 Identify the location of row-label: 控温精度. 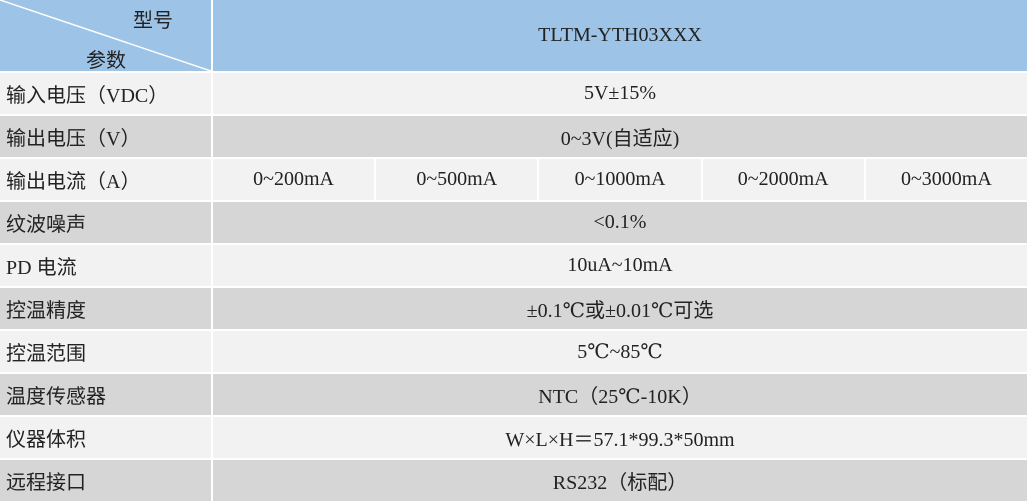
(105, 308).